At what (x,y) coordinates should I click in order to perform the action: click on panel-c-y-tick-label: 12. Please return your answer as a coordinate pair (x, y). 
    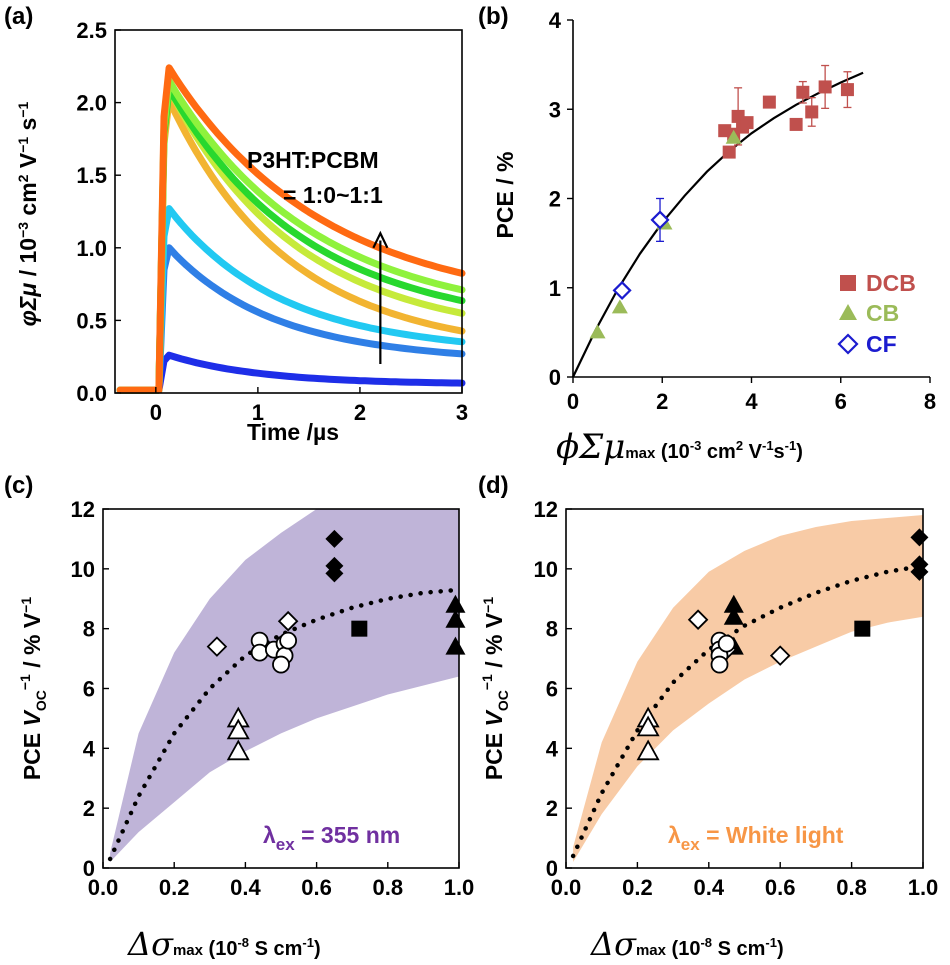
    Looking at the image, I should click on (83, 509).